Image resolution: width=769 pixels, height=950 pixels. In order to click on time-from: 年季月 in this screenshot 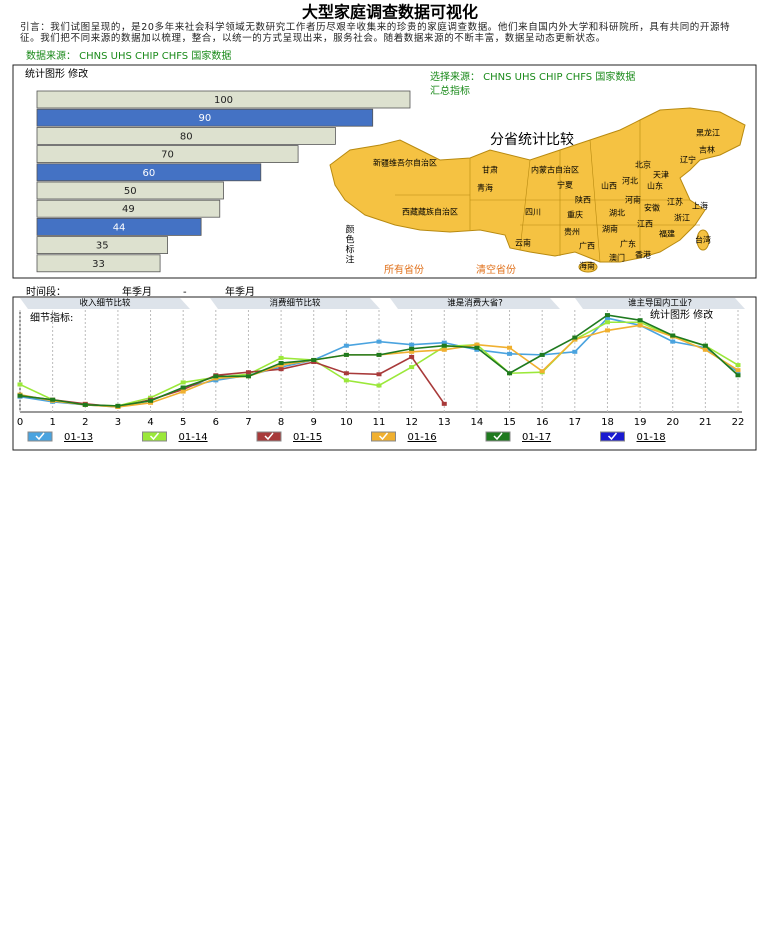, I will do `click(137, 291)`.